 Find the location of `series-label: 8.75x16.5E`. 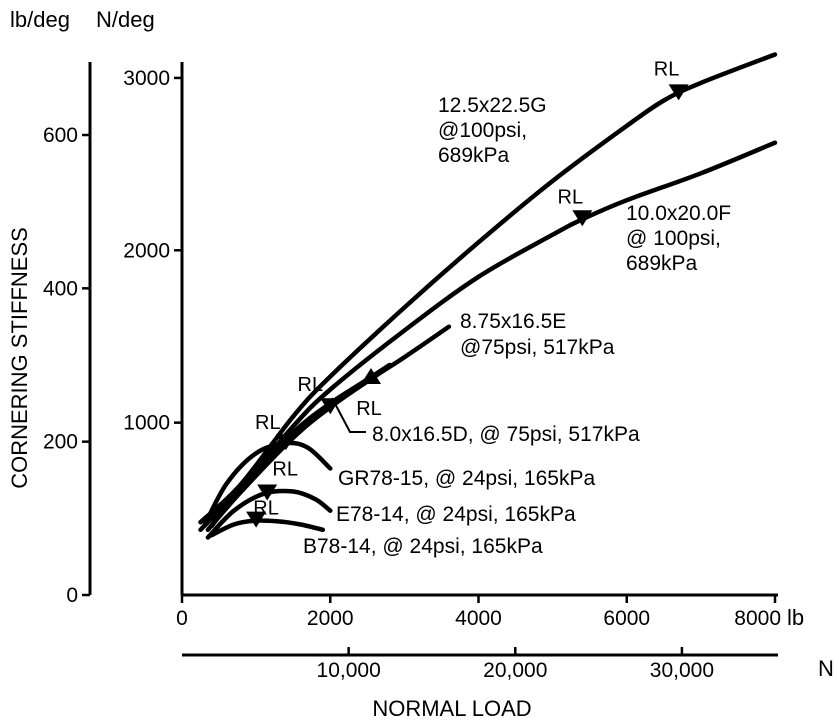

series-label: 8.75x16.5E is located at coordinates (513, 321).